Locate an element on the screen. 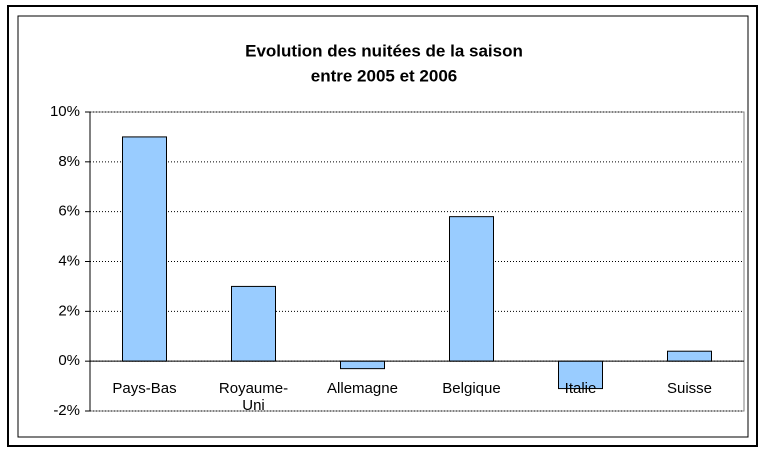 Image resolution: width=769 pixels, height=452 pixels. y-tick-label: 10% is located at coordinates (65, 111).